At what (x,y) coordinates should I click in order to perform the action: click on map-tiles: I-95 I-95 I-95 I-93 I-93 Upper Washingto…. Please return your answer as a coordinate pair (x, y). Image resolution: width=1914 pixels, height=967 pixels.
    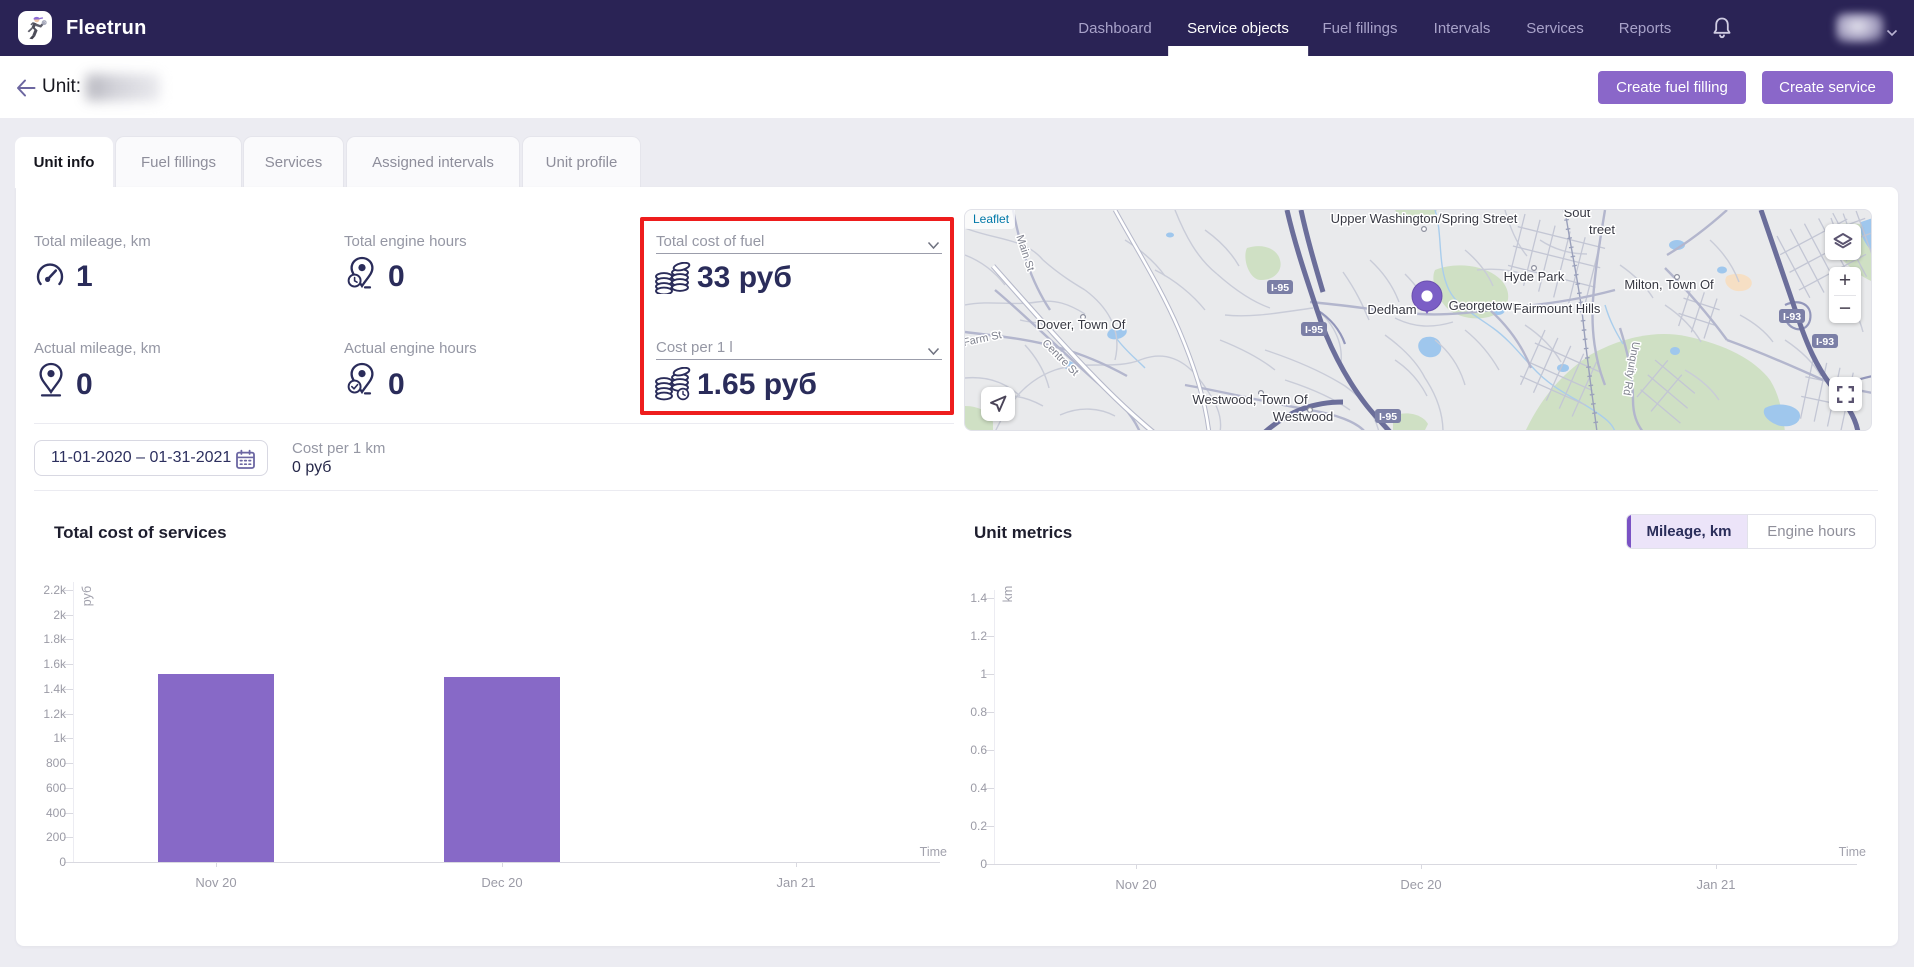
    Looking at the image, I should click on (1418, 320).